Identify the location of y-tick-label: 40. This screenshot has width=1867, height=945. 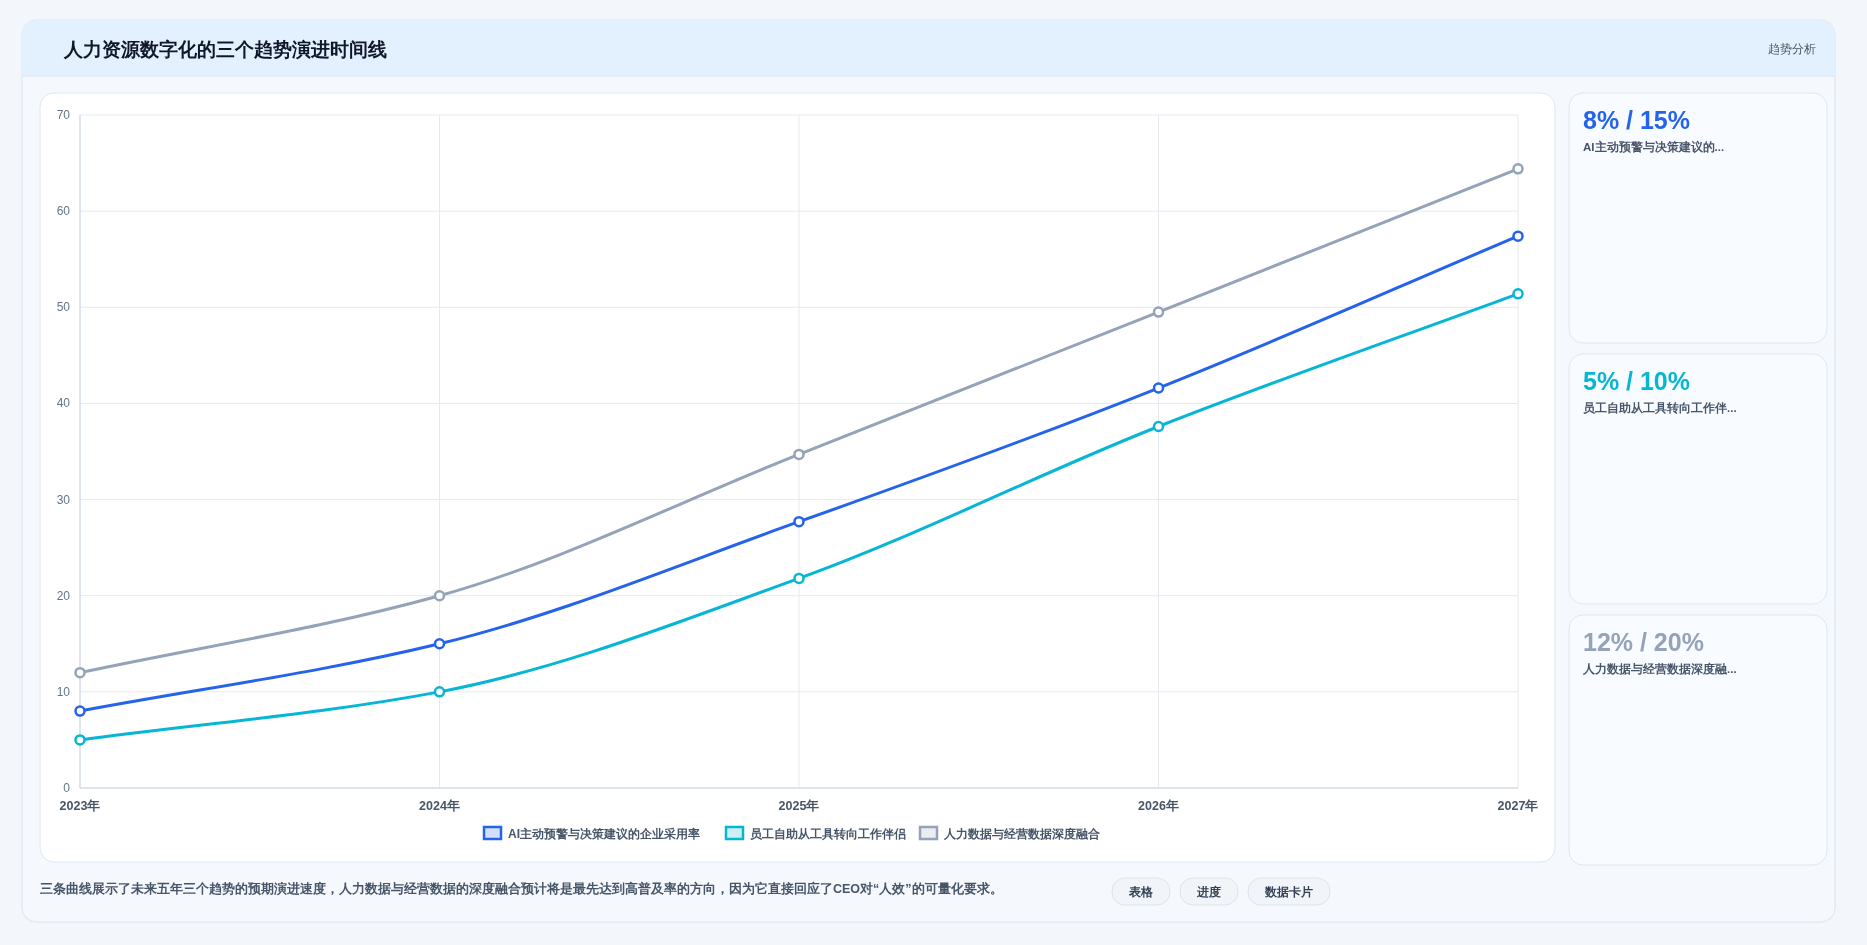
(63, 403).